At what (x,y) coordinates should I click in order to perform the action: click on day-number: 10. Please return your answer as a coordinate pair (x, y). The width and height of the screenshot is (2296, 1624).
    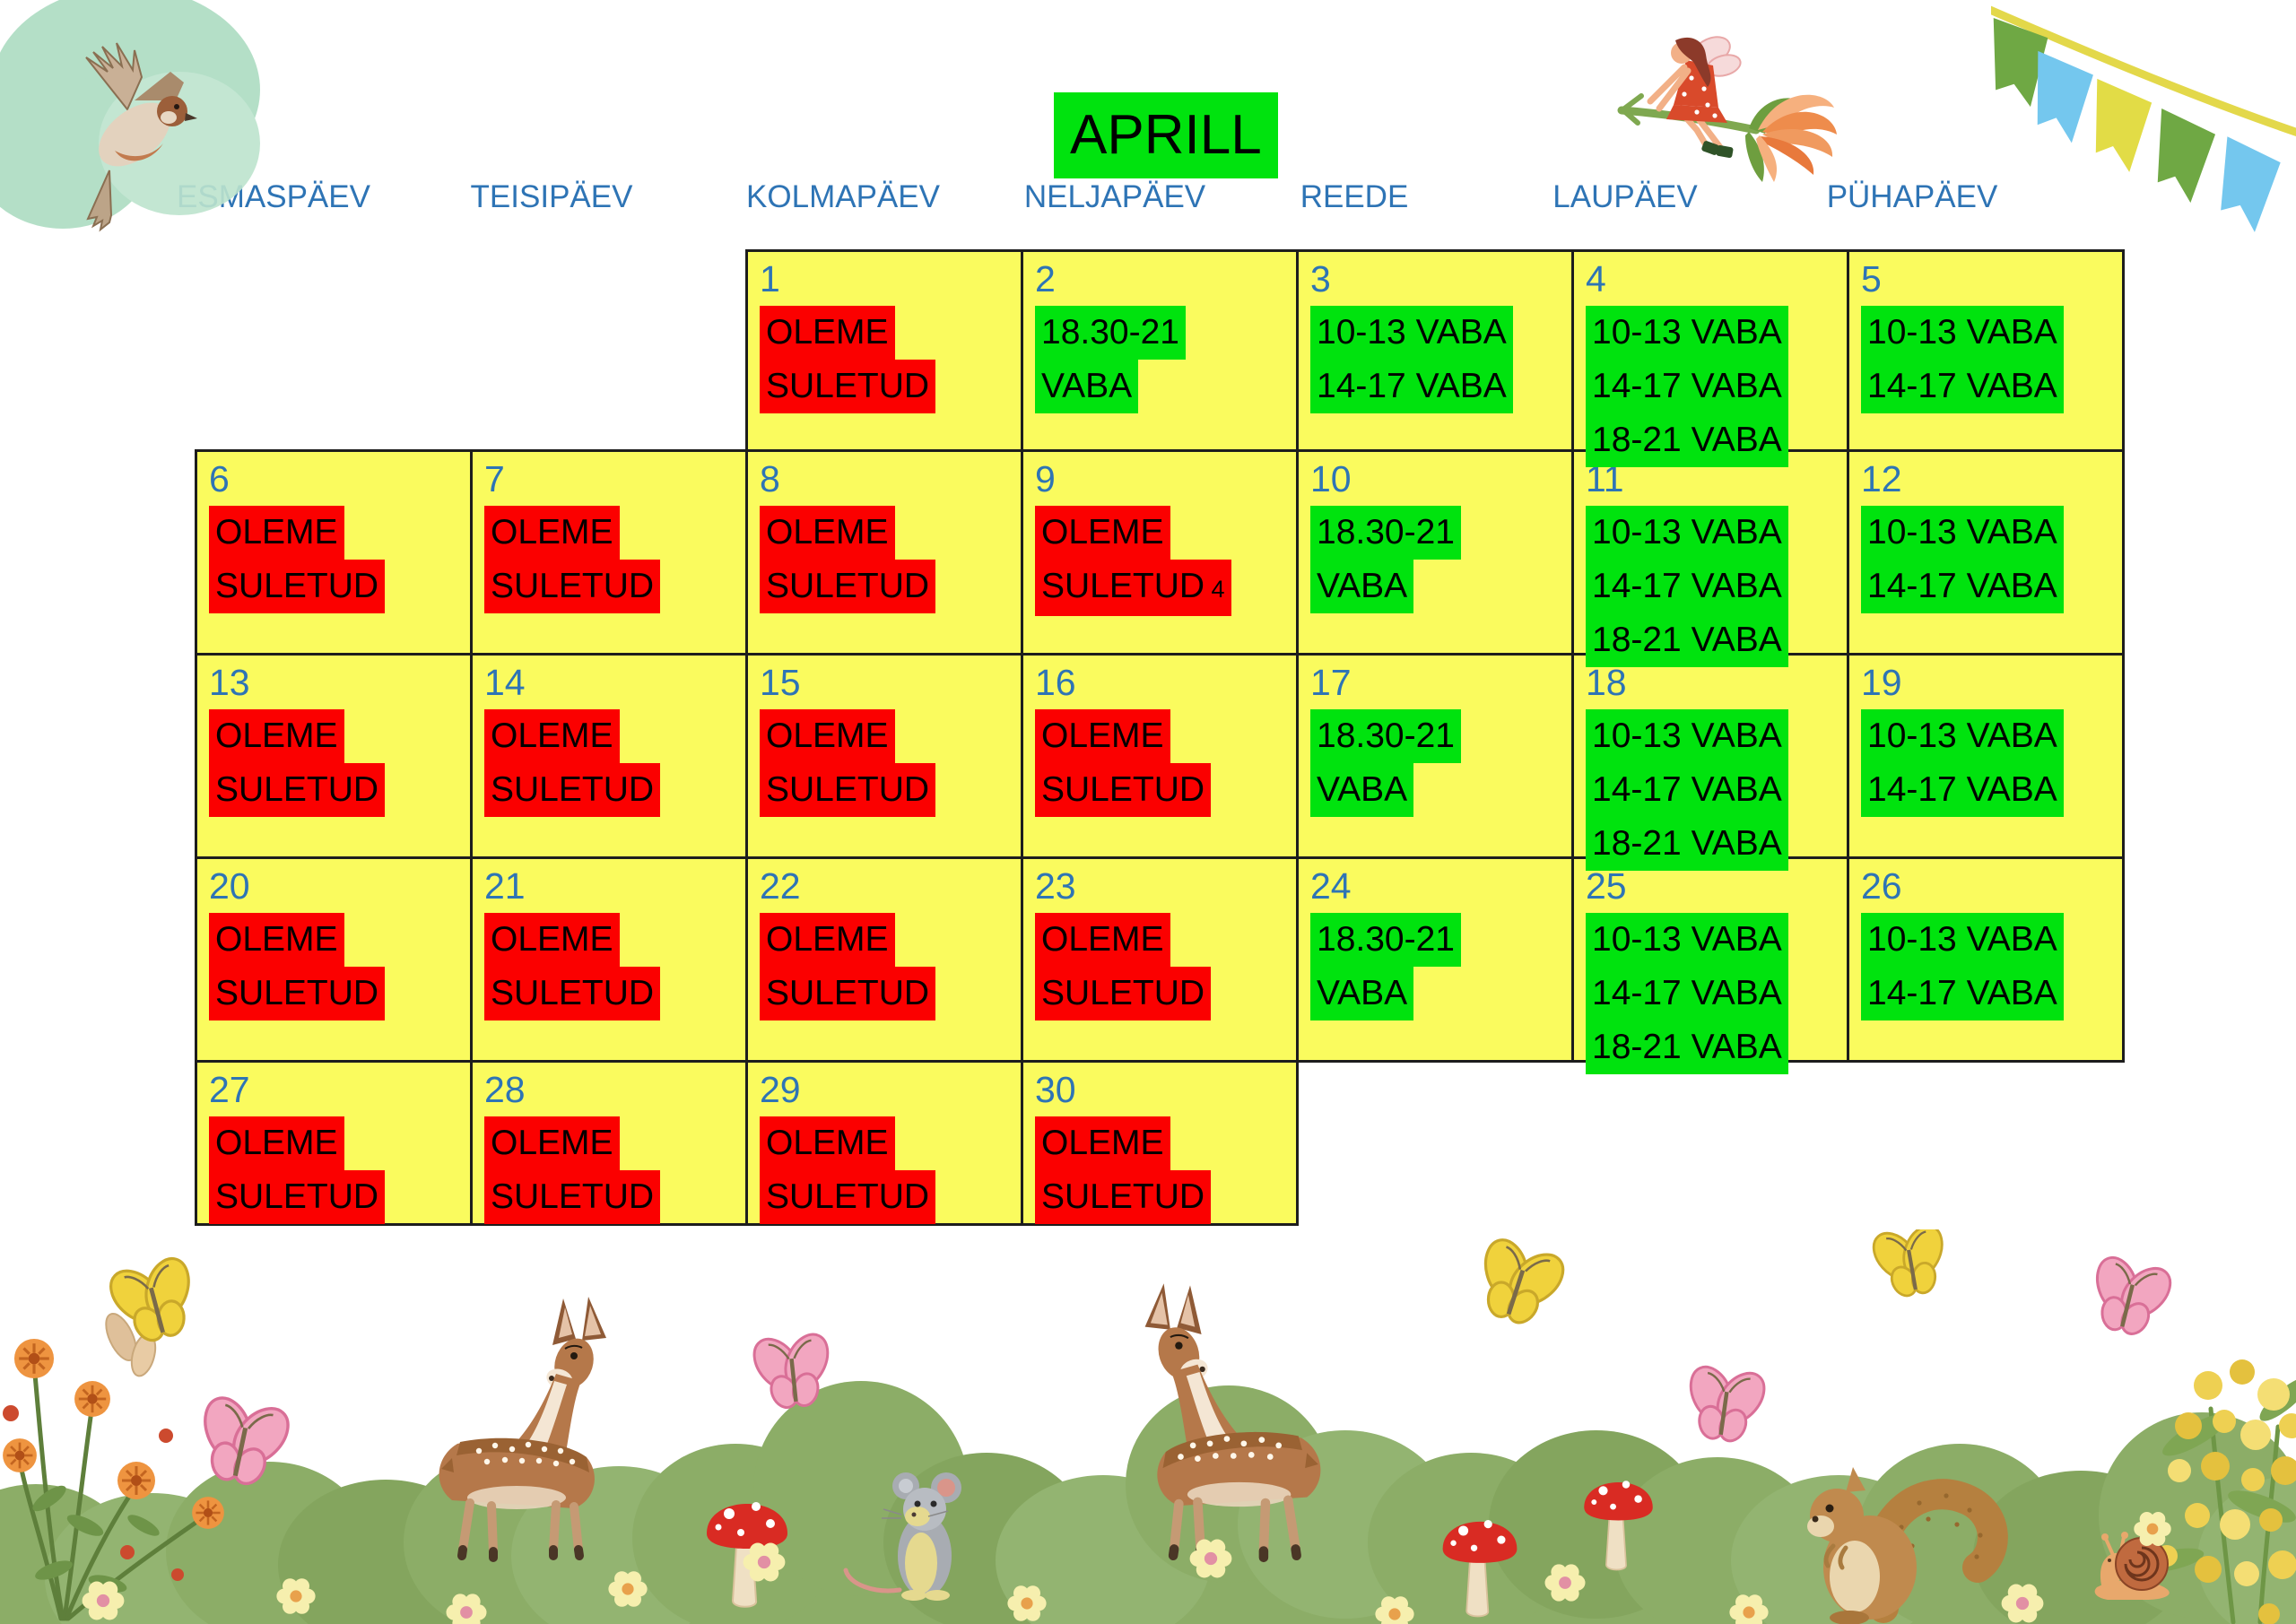
    Looking at the image, I should click on (1331, 478).